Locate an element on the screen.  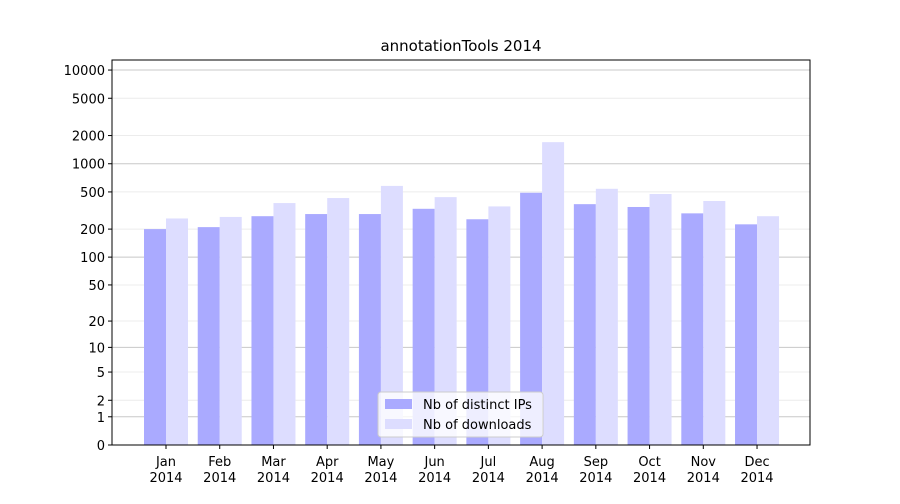
x-tick-label: Nov 2014 is located at coordinates (703, 470).